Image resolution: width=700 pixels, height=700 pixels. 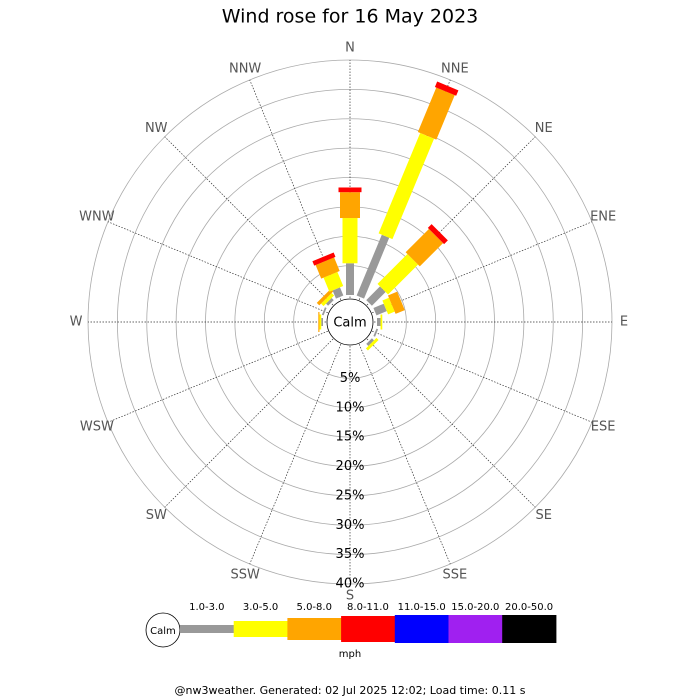 I want to click on calm-label: Calm, so click(x=349, y=323).